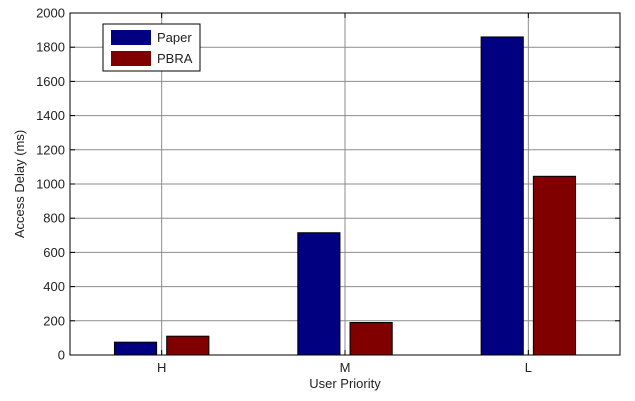 The width and height of the screenshot is (635, 401). What do you see at coordinates (188, 345) in the screenshot?
I see `bar-pbra-h` at bounding box center [188, 345].